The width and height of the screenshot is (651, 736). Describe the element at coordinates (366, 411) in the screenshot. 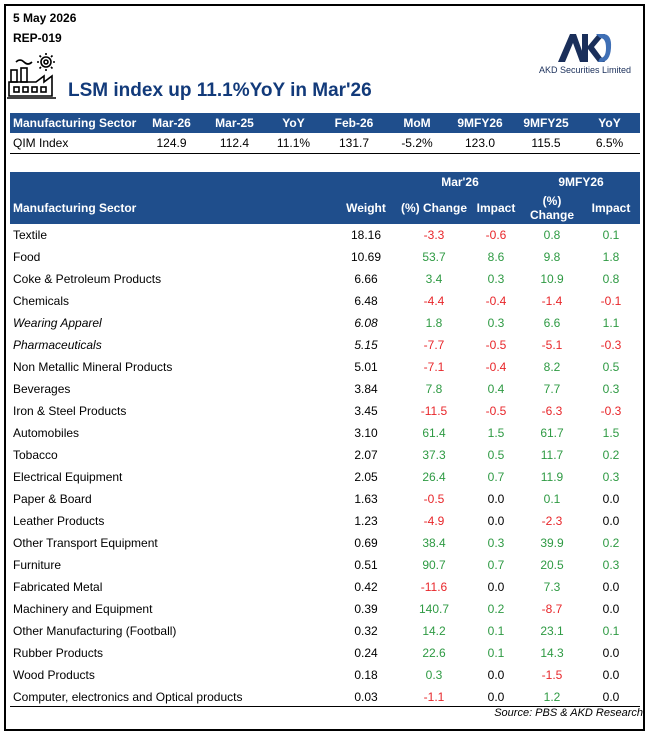

I see `weight-value: 3.45` at that location.